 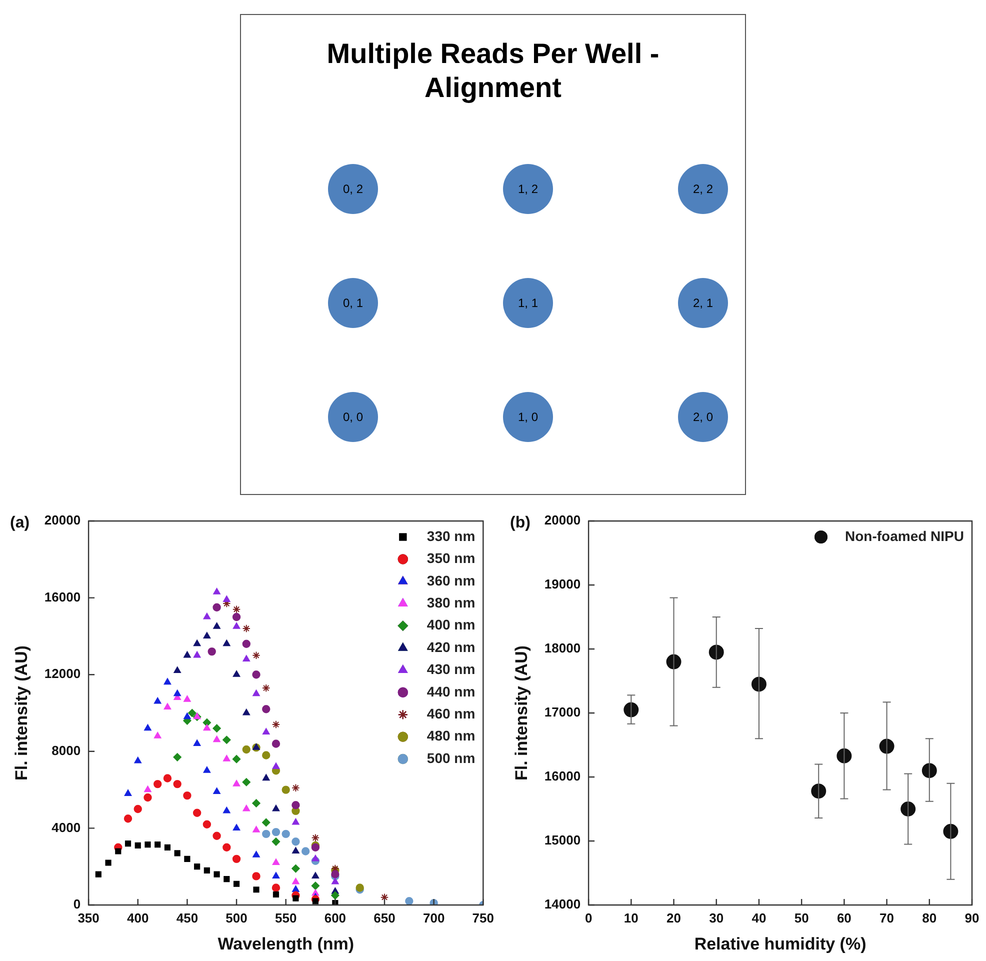 What do you see at coordinates (929, 918) in the screenshot?
I see `x-tick-label: 80` at bounding box center [929, 918].